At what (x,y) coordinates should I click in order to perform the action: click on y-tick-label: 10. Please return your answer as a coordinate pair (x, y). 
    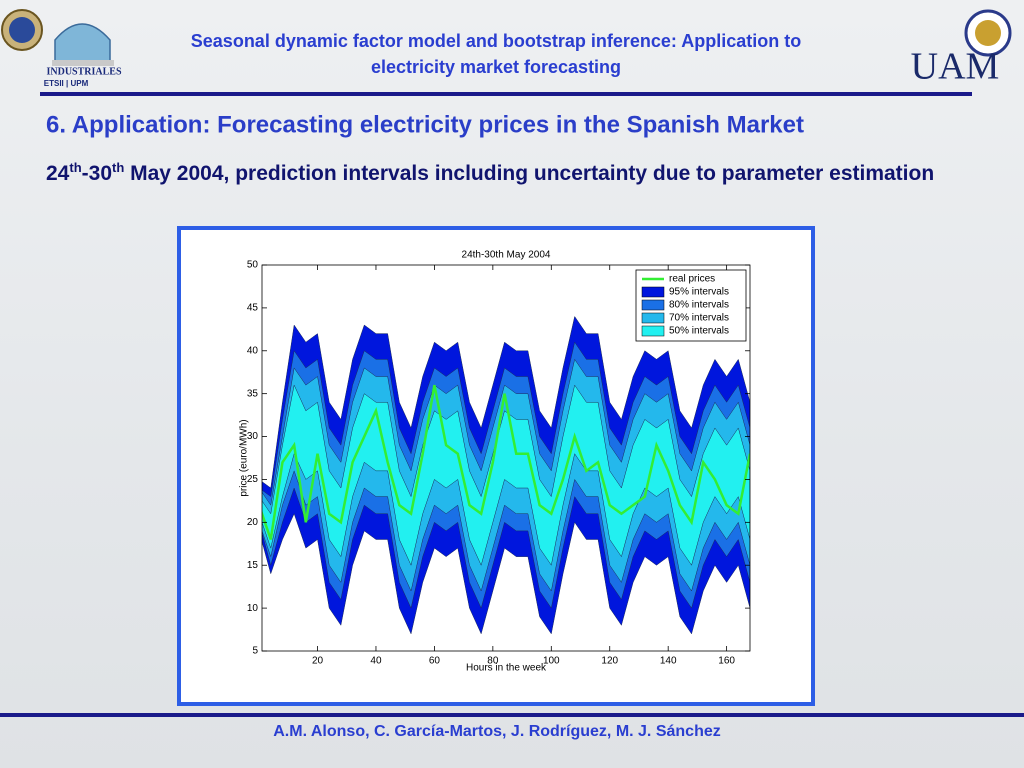
    Looking at the image, I should click on (253, 608).